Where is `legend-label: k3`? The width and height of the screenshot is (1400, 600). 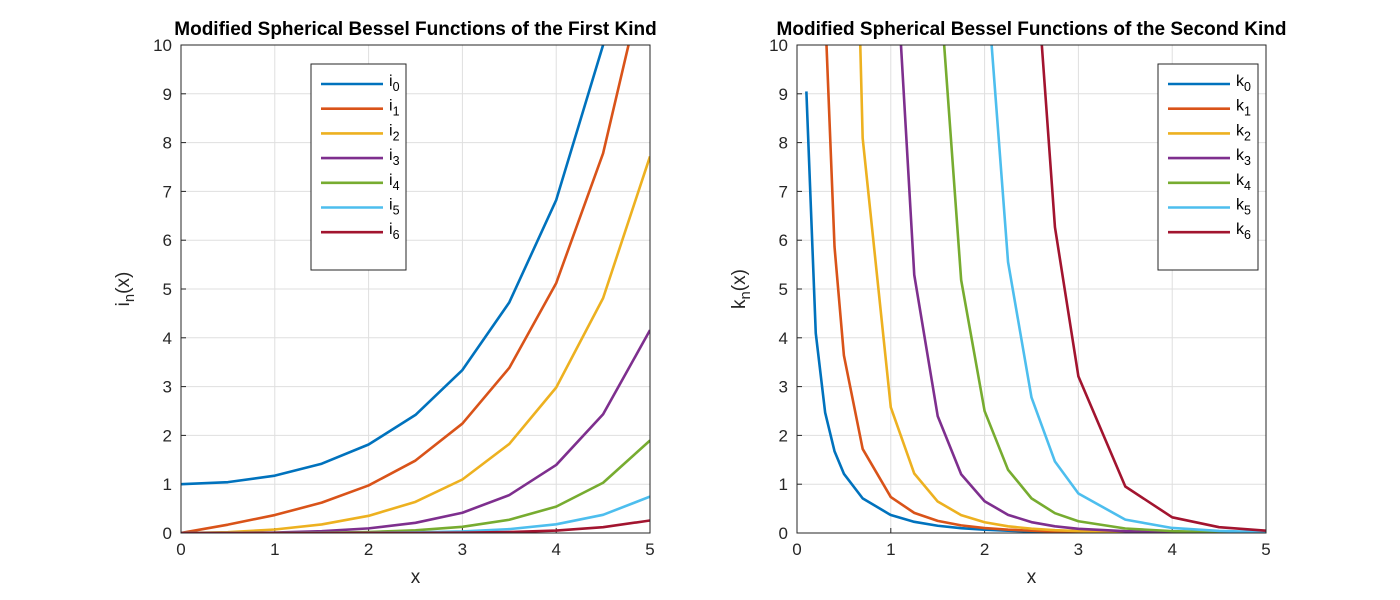
legend-label: k3 is located at coordinates (1243, 157).